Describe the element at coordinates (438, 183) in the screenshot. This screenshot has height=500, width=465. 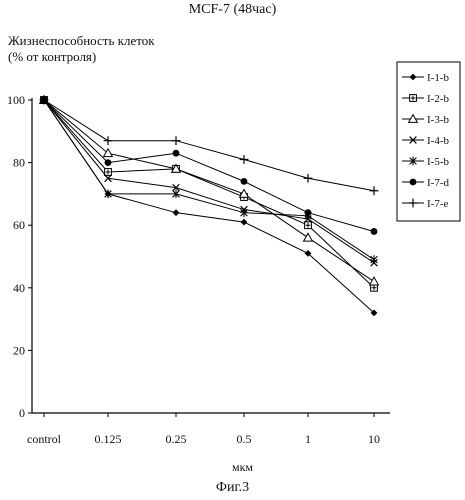
I see `legend-label: I-7-d` at that location.